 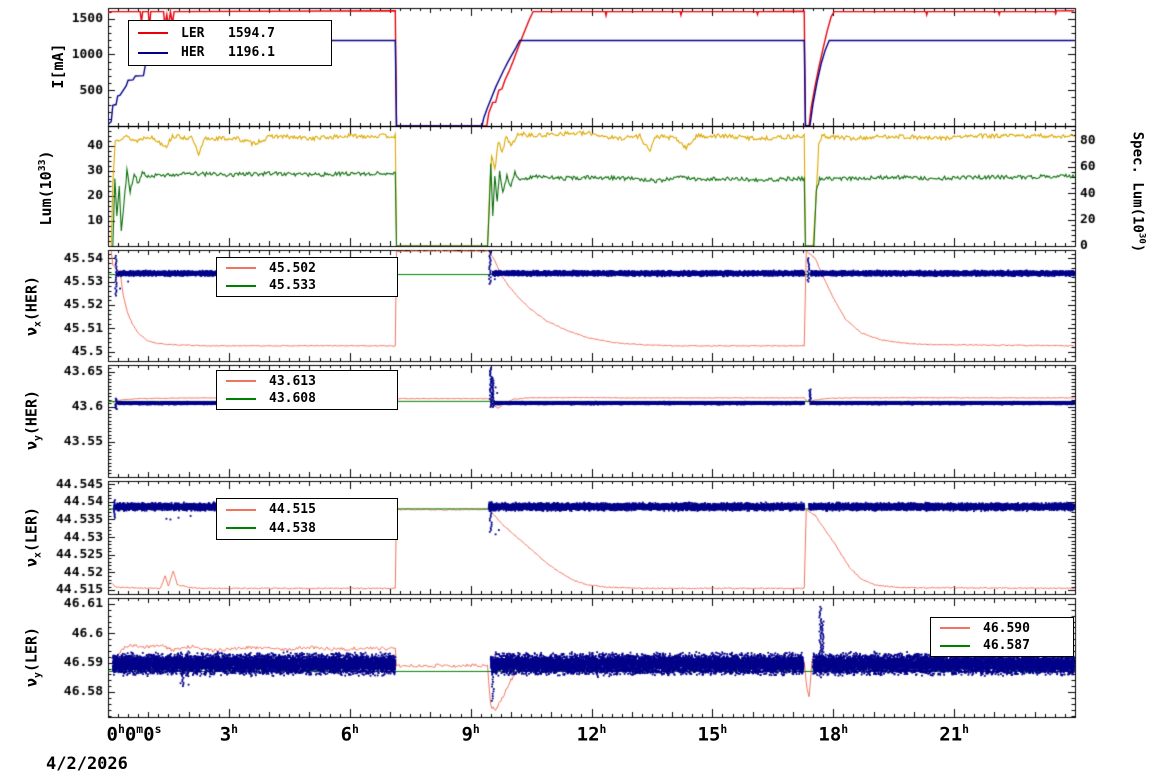 What do you see at coordinates (33, 657) in the screenshot?
I see `nuy-ler-axis-label: νy(LER)` at bounding box center [33, 657].